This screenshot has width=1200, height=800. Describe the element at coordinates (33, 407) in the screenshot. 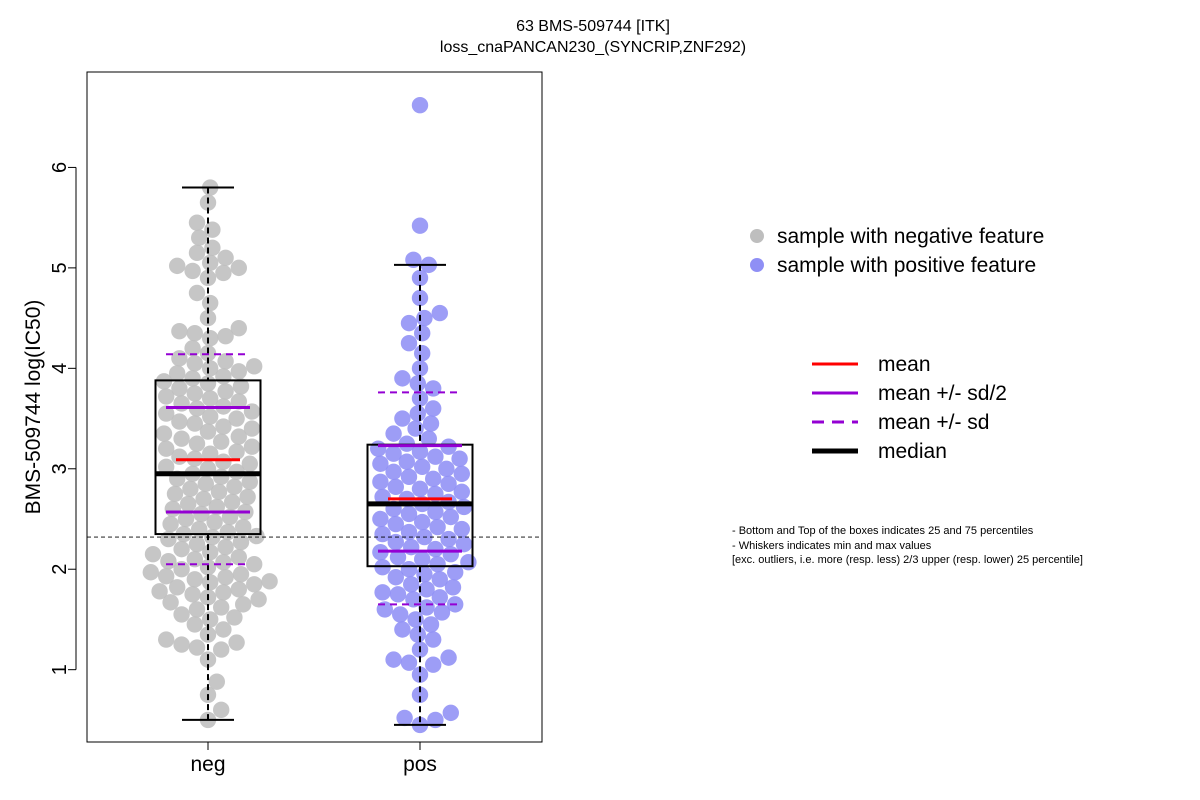

I see `y-axis-label: BMS-509744 log(IC50)` at that location.